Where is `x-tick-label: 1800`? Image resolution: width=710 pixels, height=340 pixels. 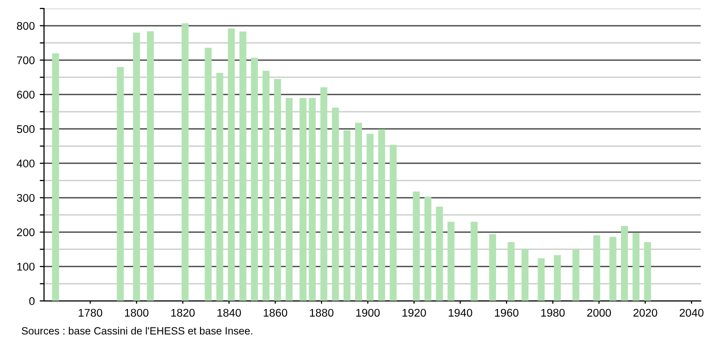 x-tick-label: 1800 is located at coordinates (136, 312).